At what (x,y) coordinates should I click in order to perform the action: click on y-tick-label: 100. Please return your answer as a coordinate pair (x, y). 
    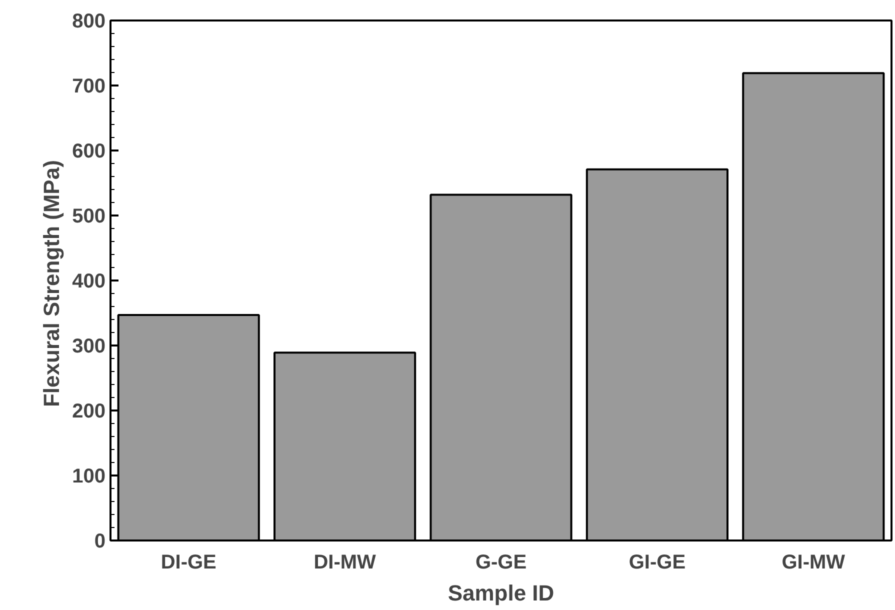
    Looking at the image, I should click on (89, 477).